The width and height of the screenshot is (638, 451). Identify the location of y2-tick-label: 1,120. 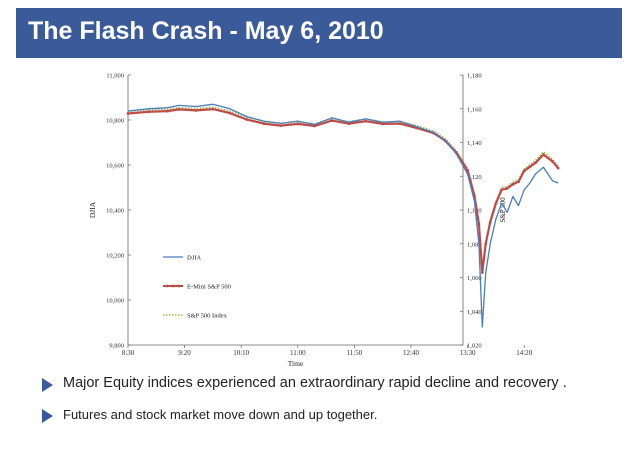
(474, 177).